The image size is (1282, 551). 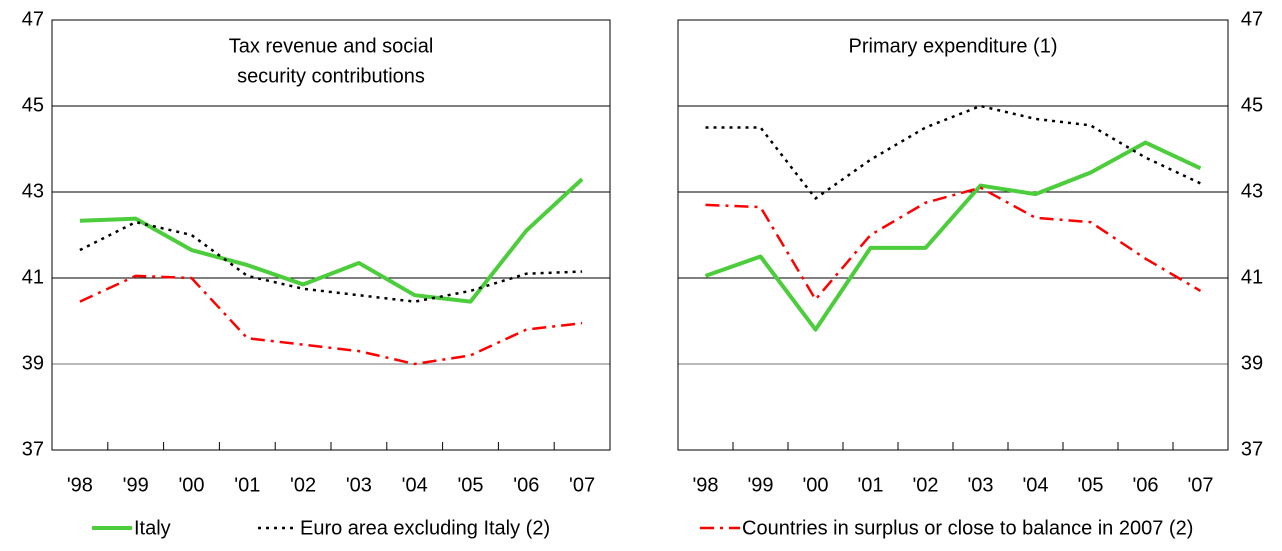 What do you see at coordinates (331, 76) in the screenshot?
I see `chart-title: security contributions` at bounding box center [331, 76].